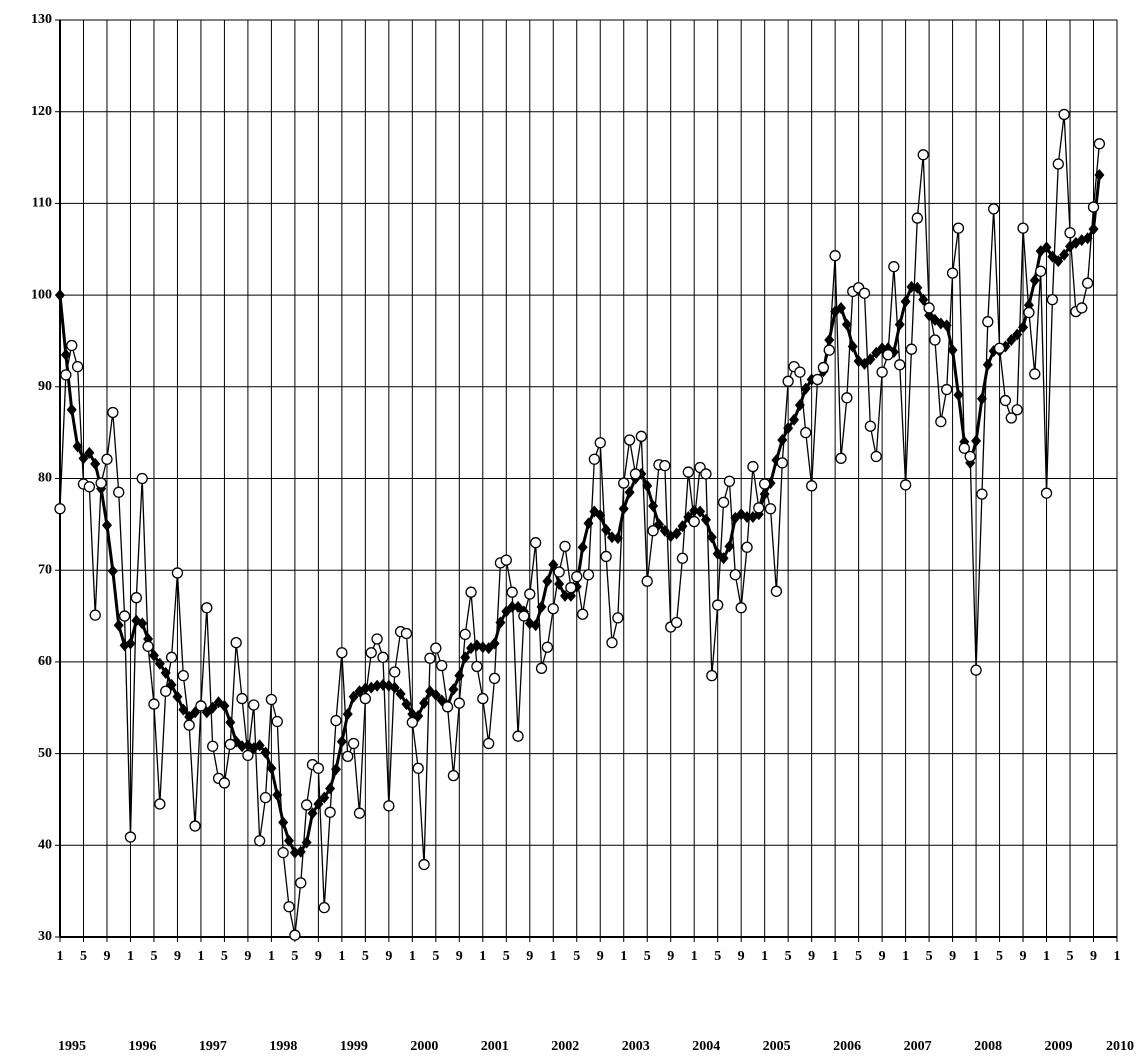 The width and height of the screenshot is (1139, 1058). What do you see at coordinates (45, 661) in the screenshot?
I see `y-tick-label: 60` at bounding box center [45, 661].